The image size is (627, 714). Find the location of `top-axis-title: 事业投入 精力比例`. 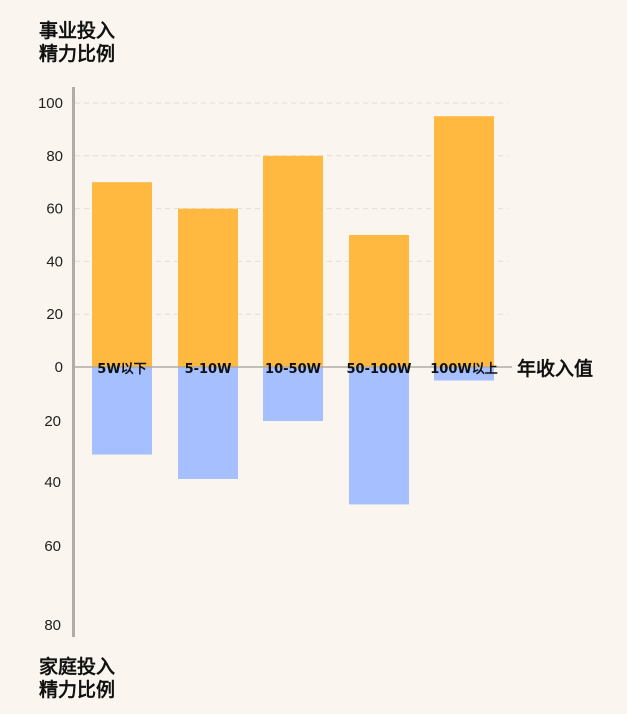

top-axis-title: 事业投入 精力比例 is located at coordinates (77, 42).